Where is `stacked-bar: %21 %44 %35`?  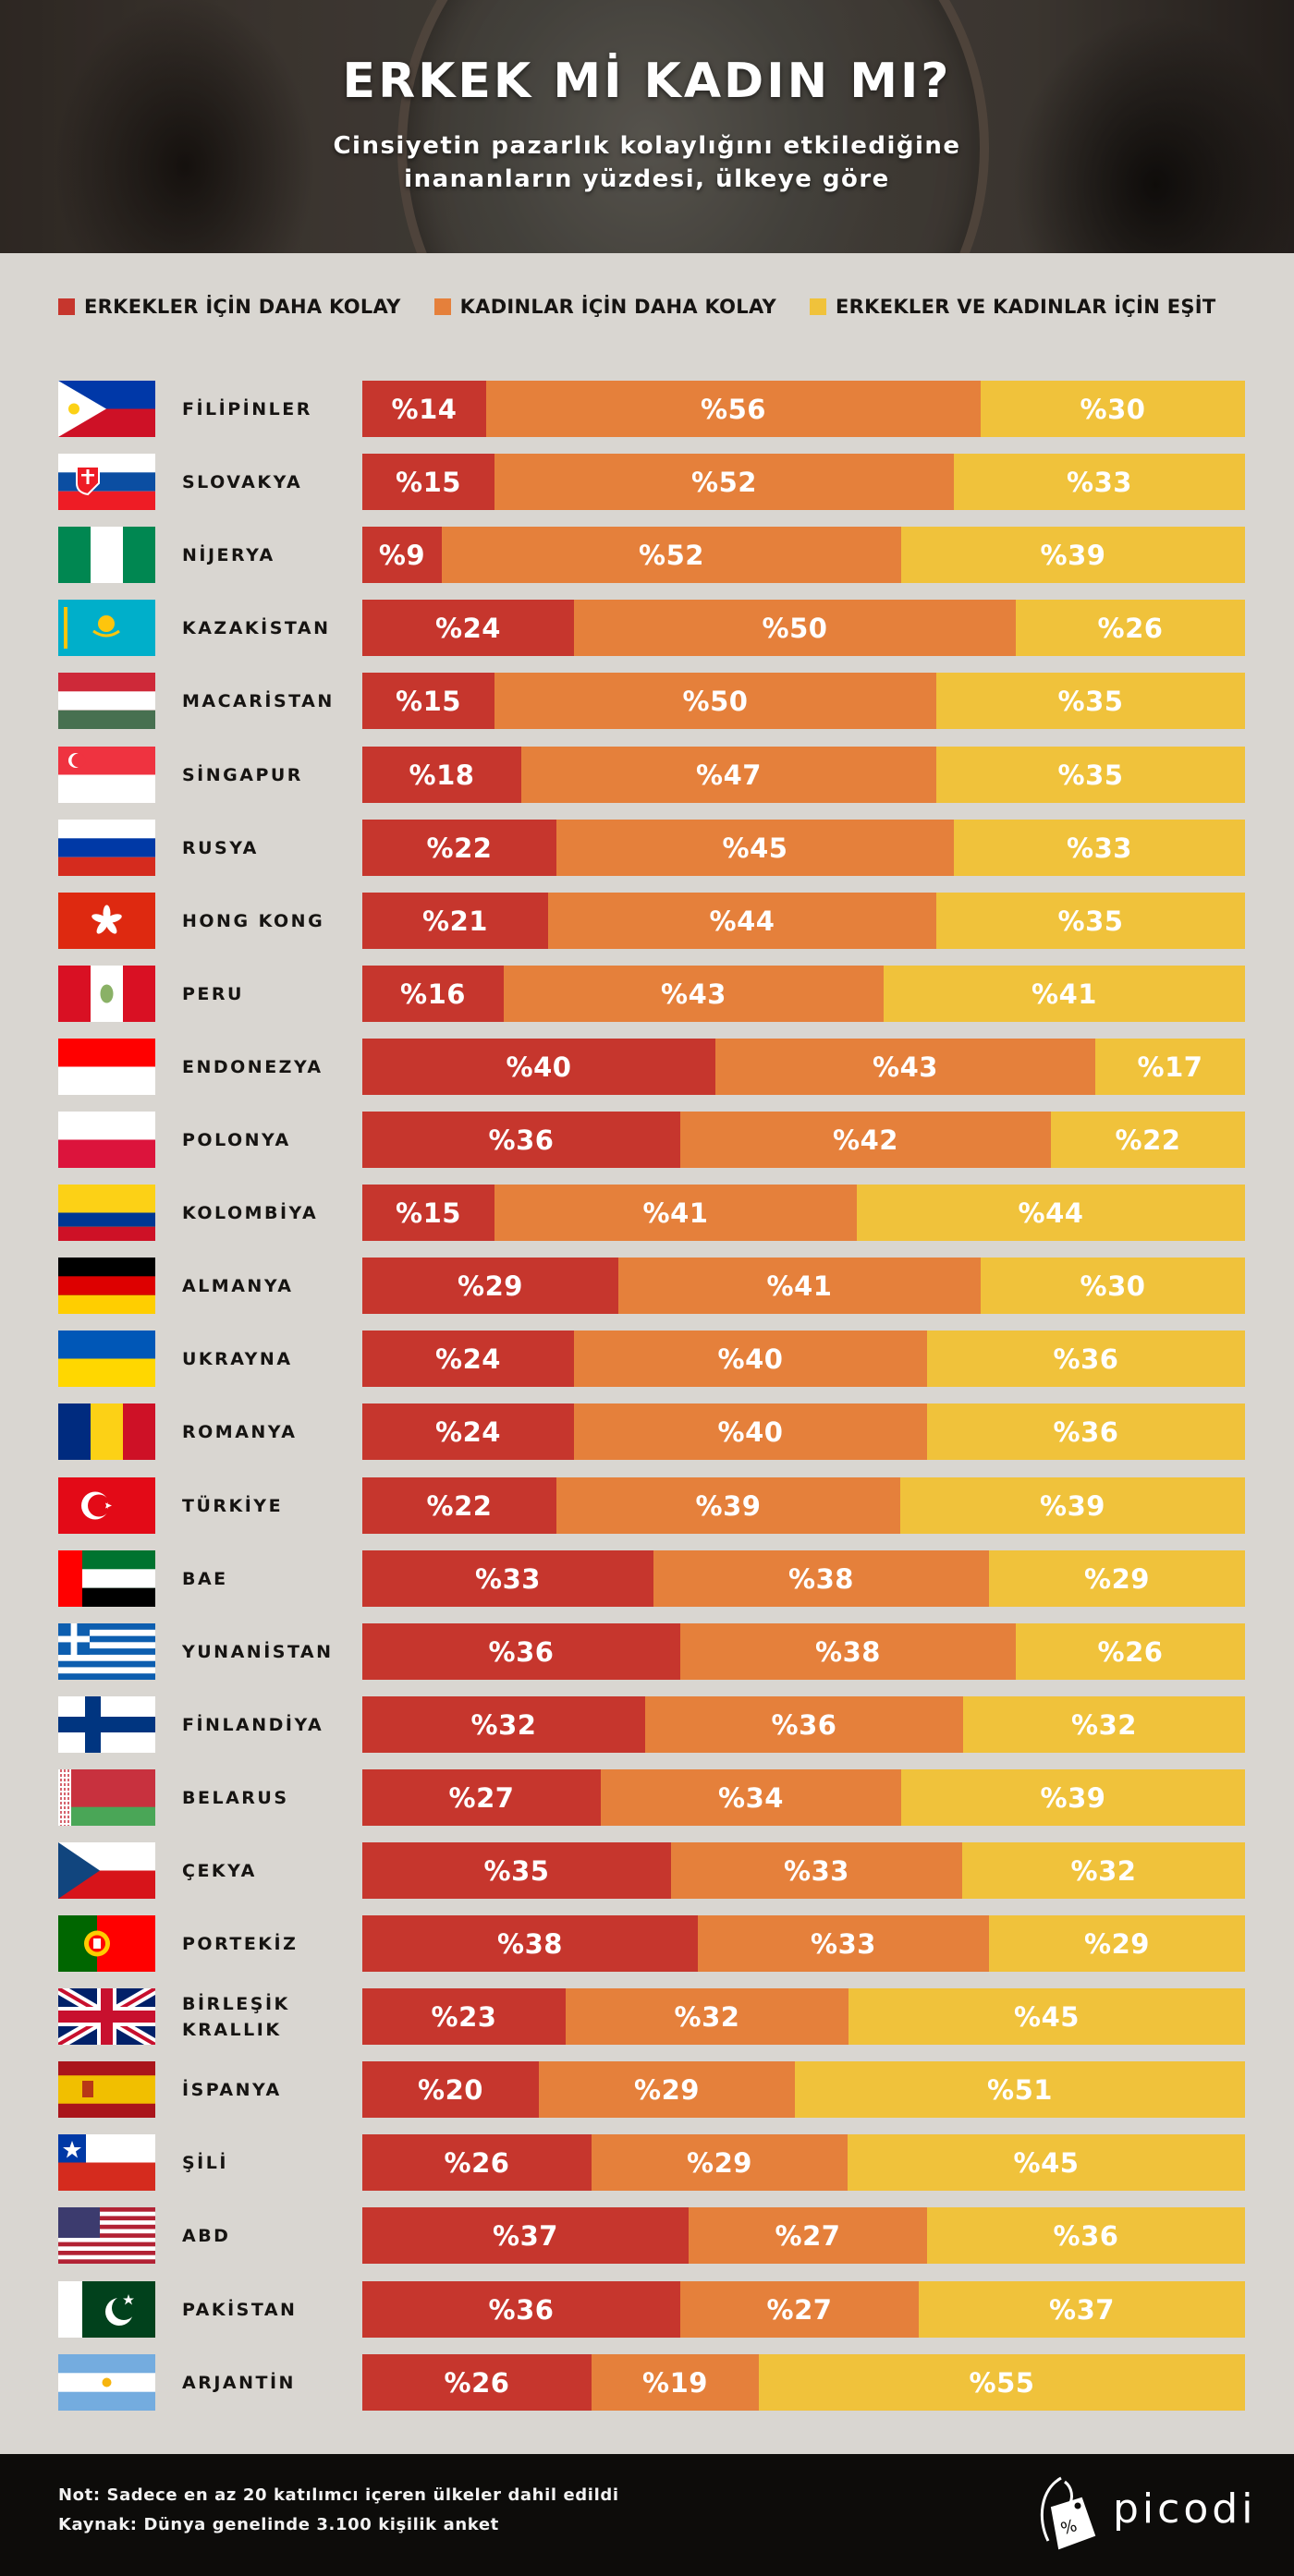
stacked-bar: %21 %44 %35 is located at coordinates (803, 921).